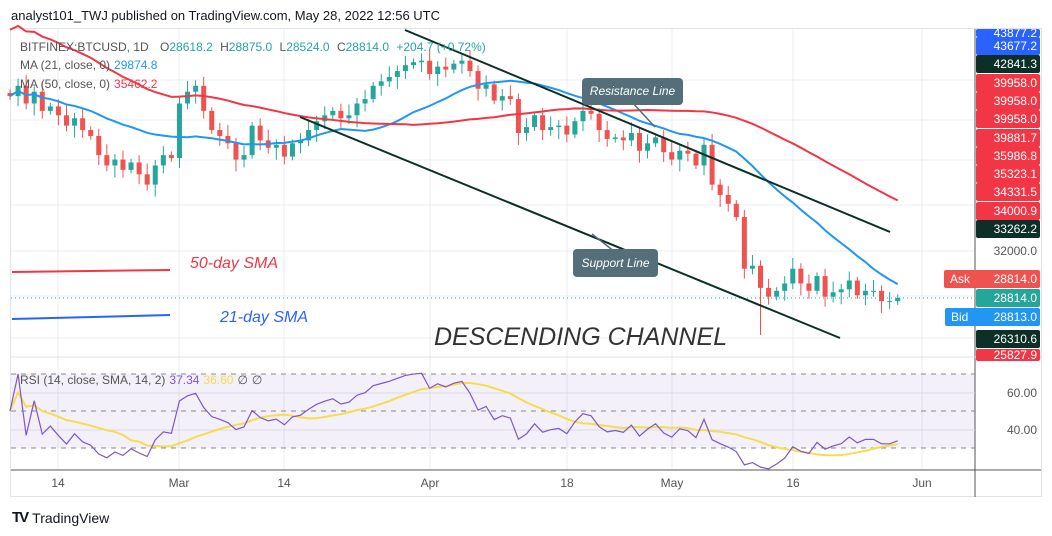  What do you see at coordinates (60, 517) in the screenshot?
I see `tradingview-logo: TV TradingView` at bounding box center [60, 517].